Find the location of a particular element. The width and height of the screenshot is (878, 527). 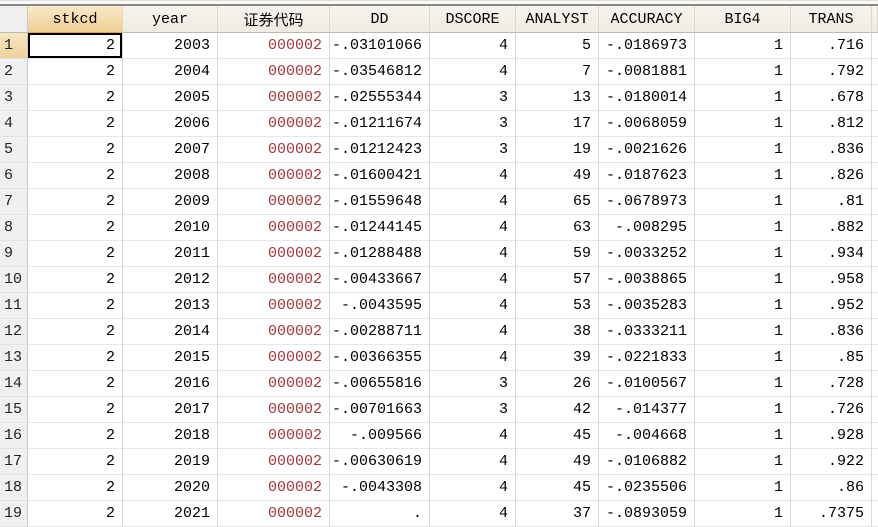

cell-accuracy: -.004668 is located at coordinates (647, 436).